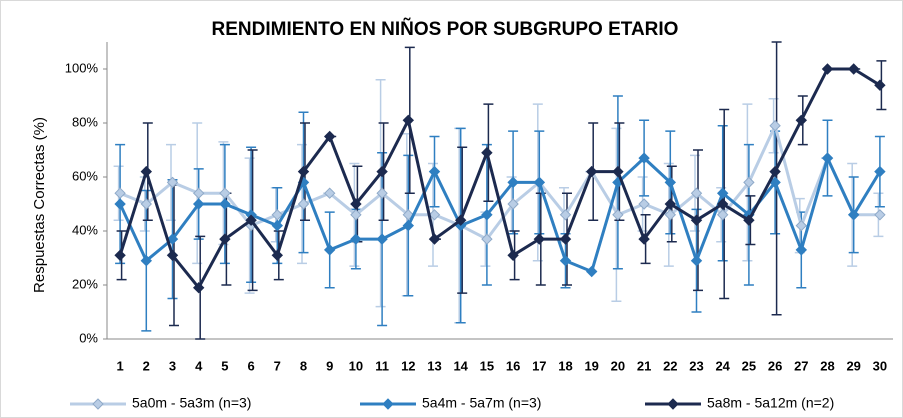 The image size is (903, 418). Describe the element at coordinates (670, 365) in the screenshot. I see `x-tick-label: 22` at that location.